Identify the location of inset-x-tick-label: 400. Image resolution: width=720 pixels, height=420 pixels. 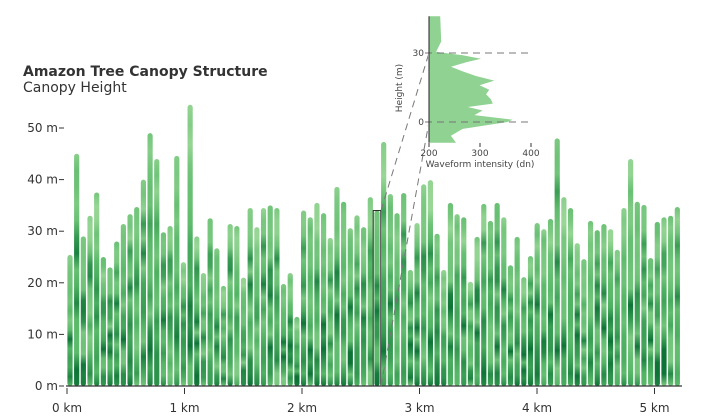
(530, 154).